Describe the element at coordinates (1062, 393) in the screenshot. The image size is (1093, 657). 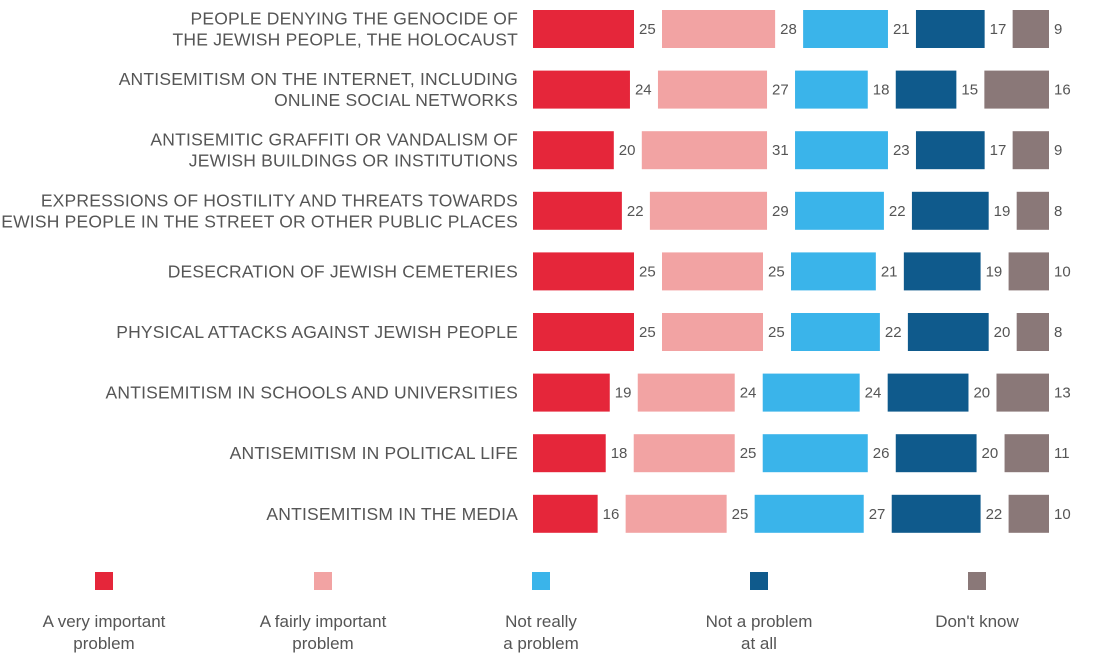
I see `value-label: 13` at that location.